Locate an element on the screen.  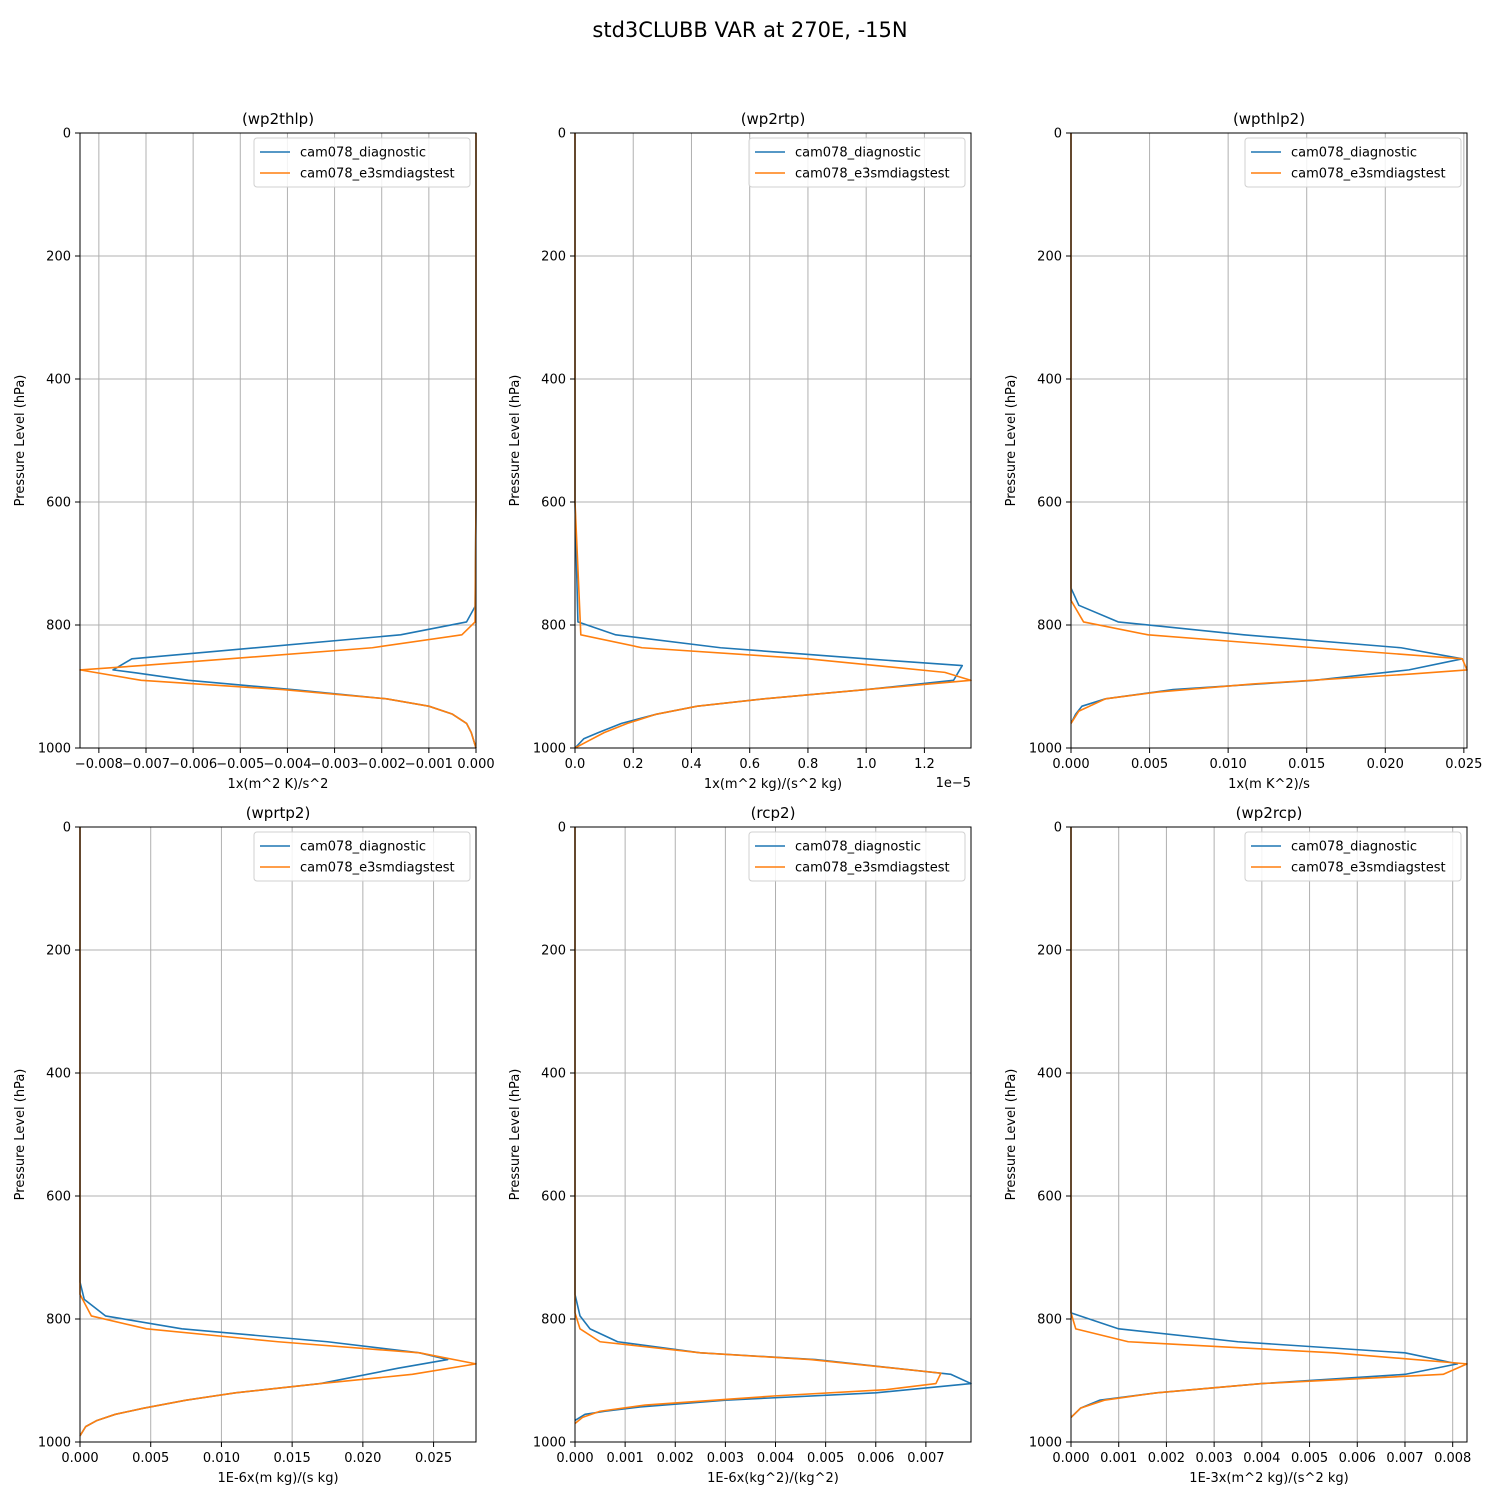
x-tick-label: −0.006 is located at coordinates (193, 764).